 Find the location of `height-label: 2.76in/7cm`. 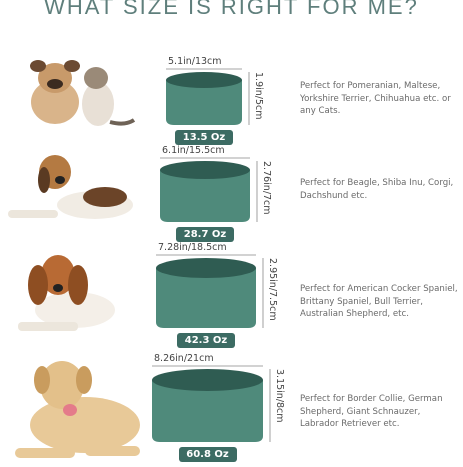

height-label: 2.76in/7cm is located at coordinates (266, 188).